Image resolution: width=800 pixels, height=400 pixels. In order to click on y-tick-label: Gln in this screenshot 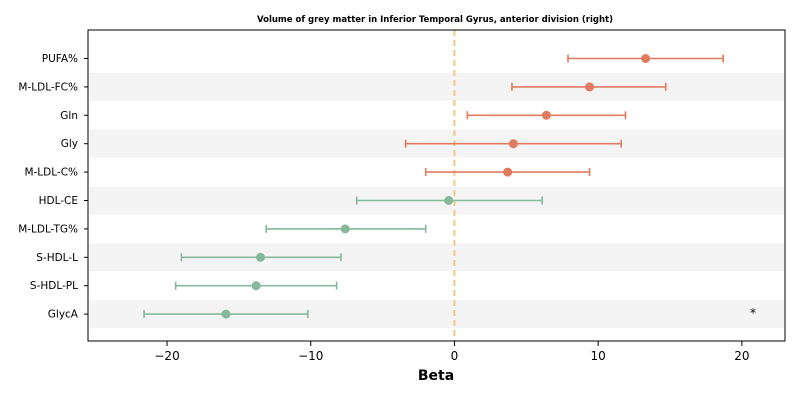, I will do `click(69, 116)`.